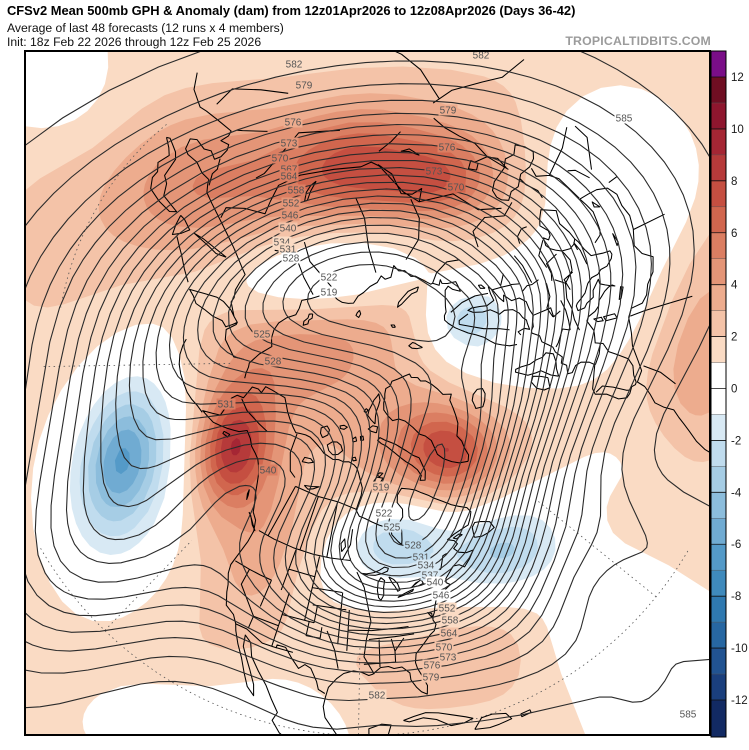 This screenshot has height=750, width=749. Describe the element at coordinates (734, 182) in the screenshot. I see `svg-text: 8` at that location.